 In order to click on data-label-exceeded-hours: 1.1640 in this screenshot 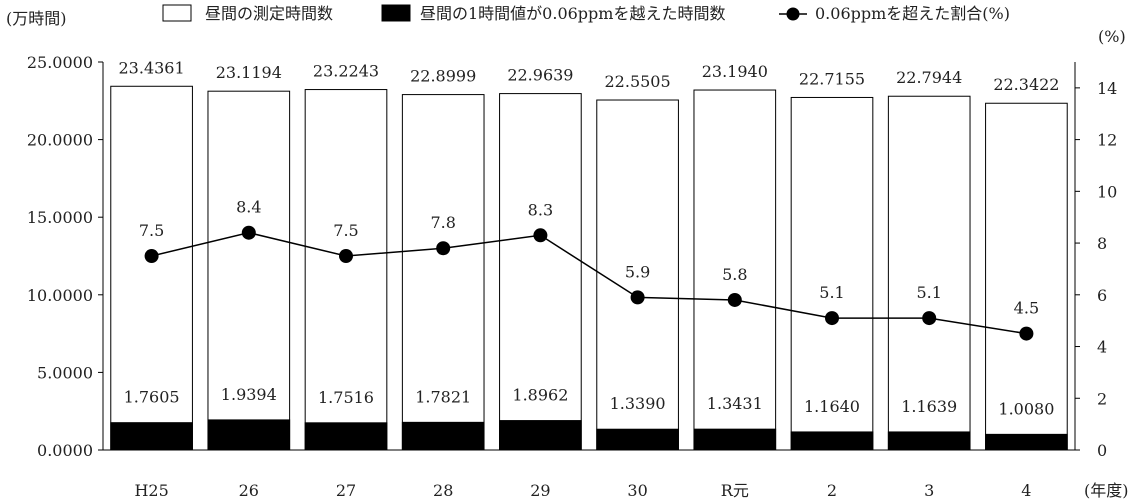, I will do `click(832, 406)`.